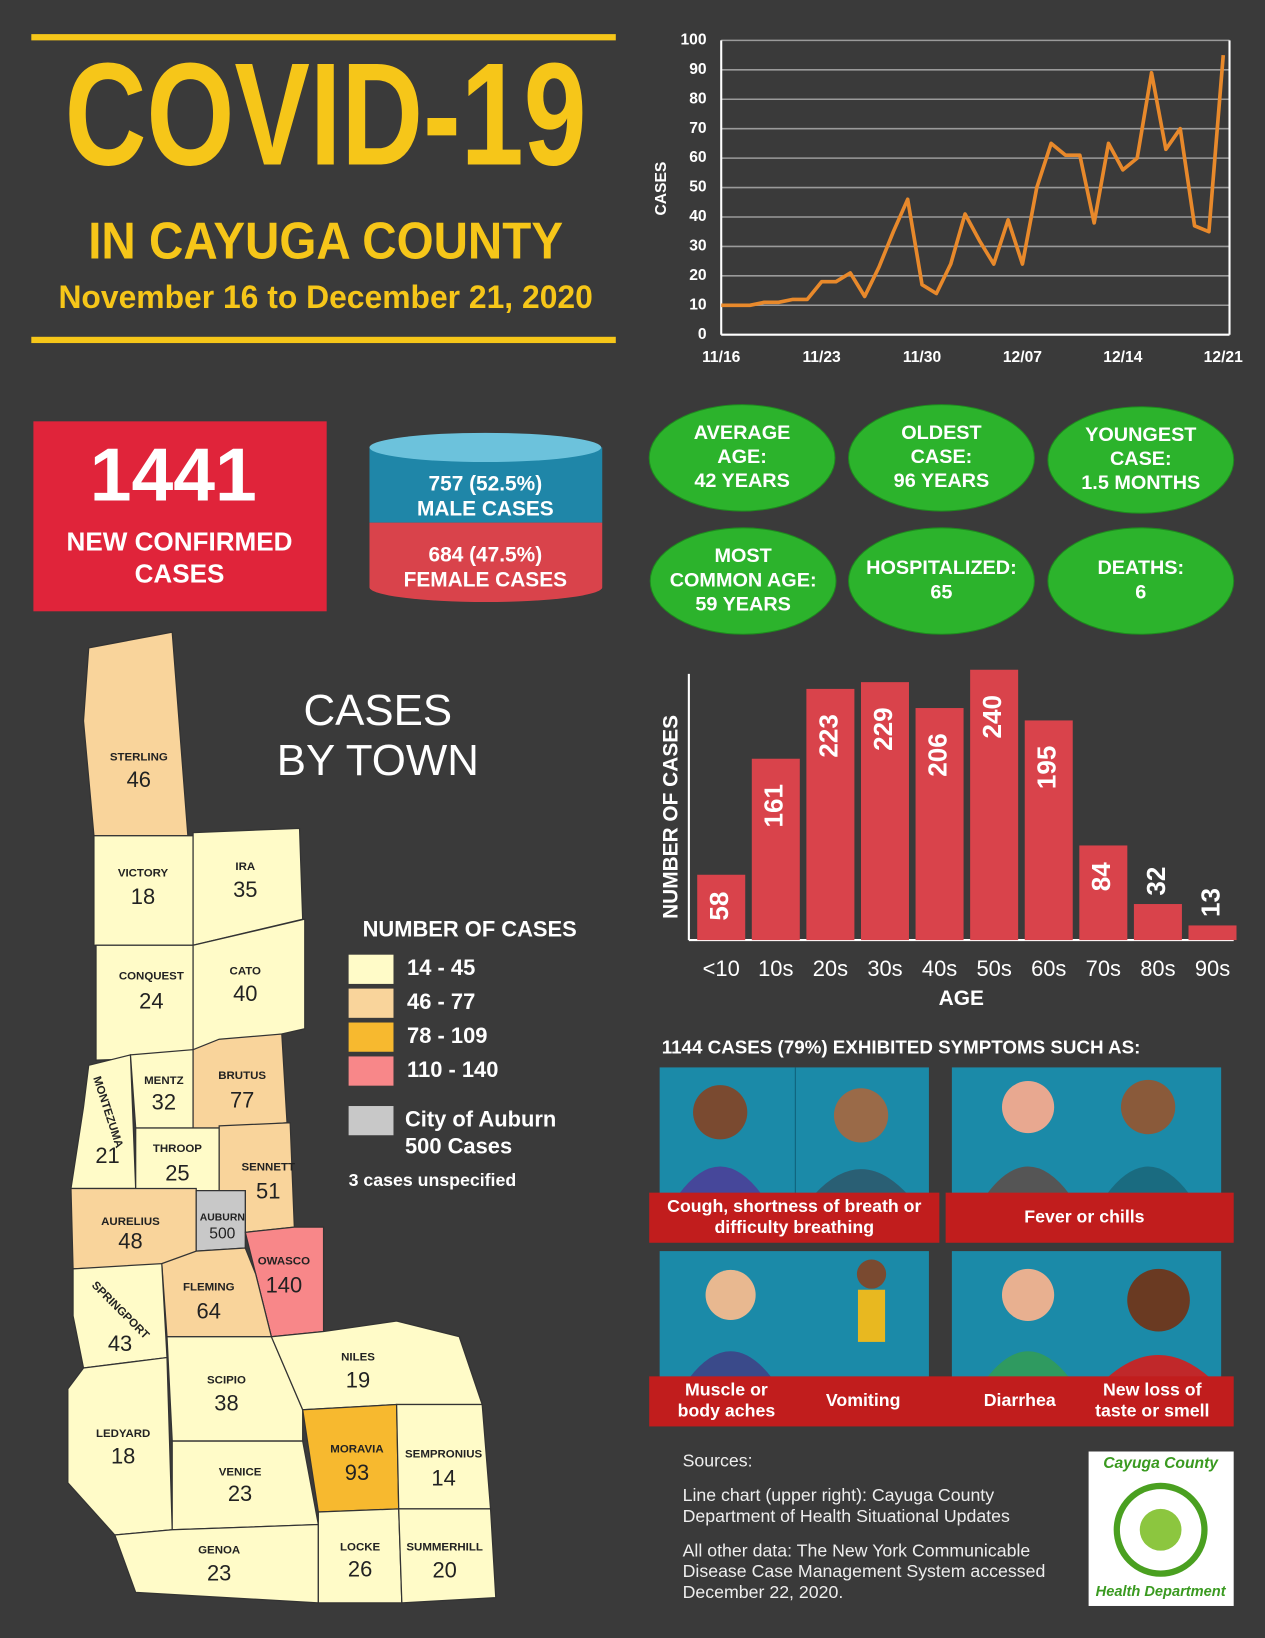  Describe the element at coordinates (698, 216) in the screenshot. I see `y-tick-label: 40` at that location.